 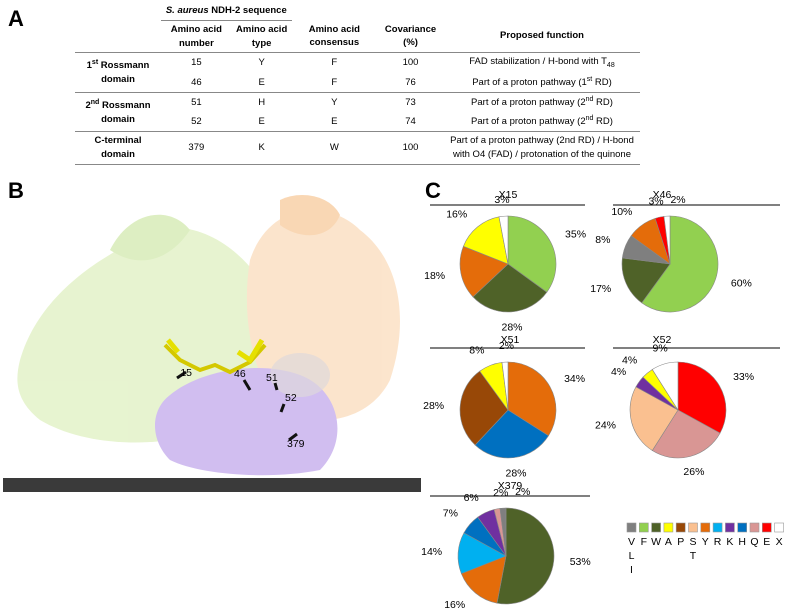 I want to click on pie-label: 3%, so click(x=655, y=201).